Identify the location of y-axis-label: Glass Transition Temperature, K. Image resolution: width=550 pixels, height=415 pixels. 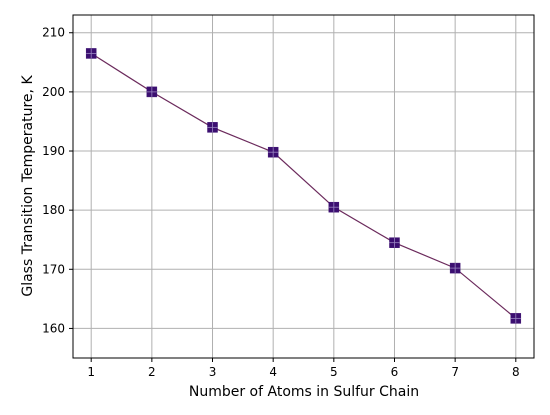
(28, 186).